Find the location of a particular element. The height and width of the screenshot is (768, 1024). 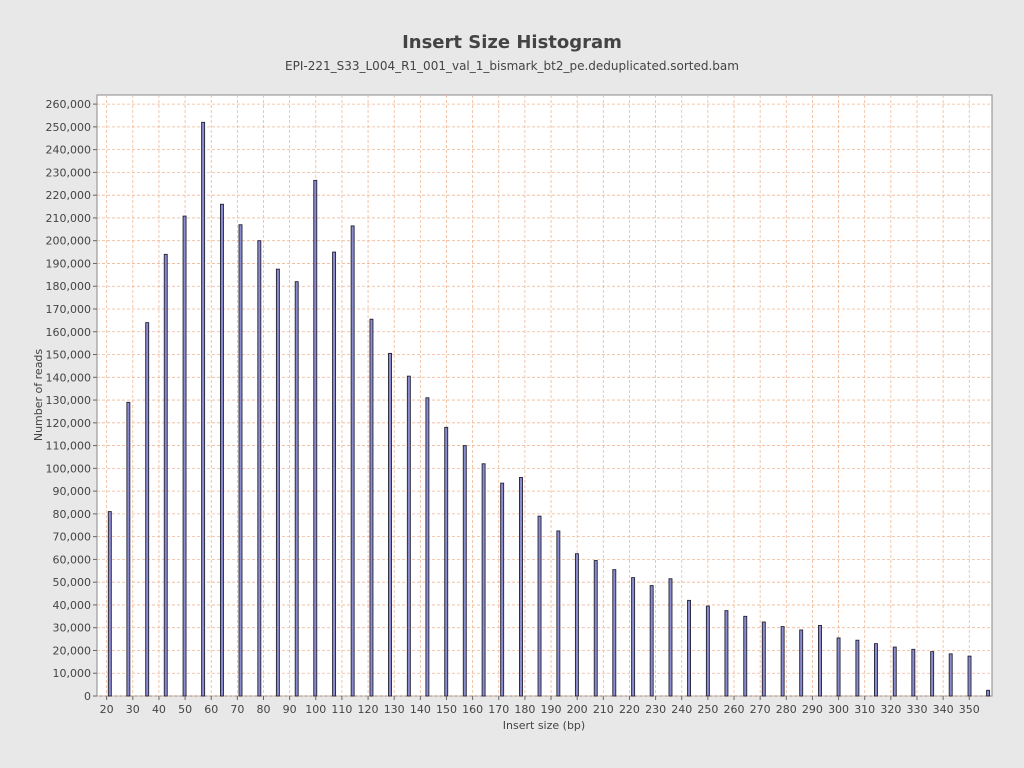

y-tick-label: 130,000 is located at coordinates (69, 400).